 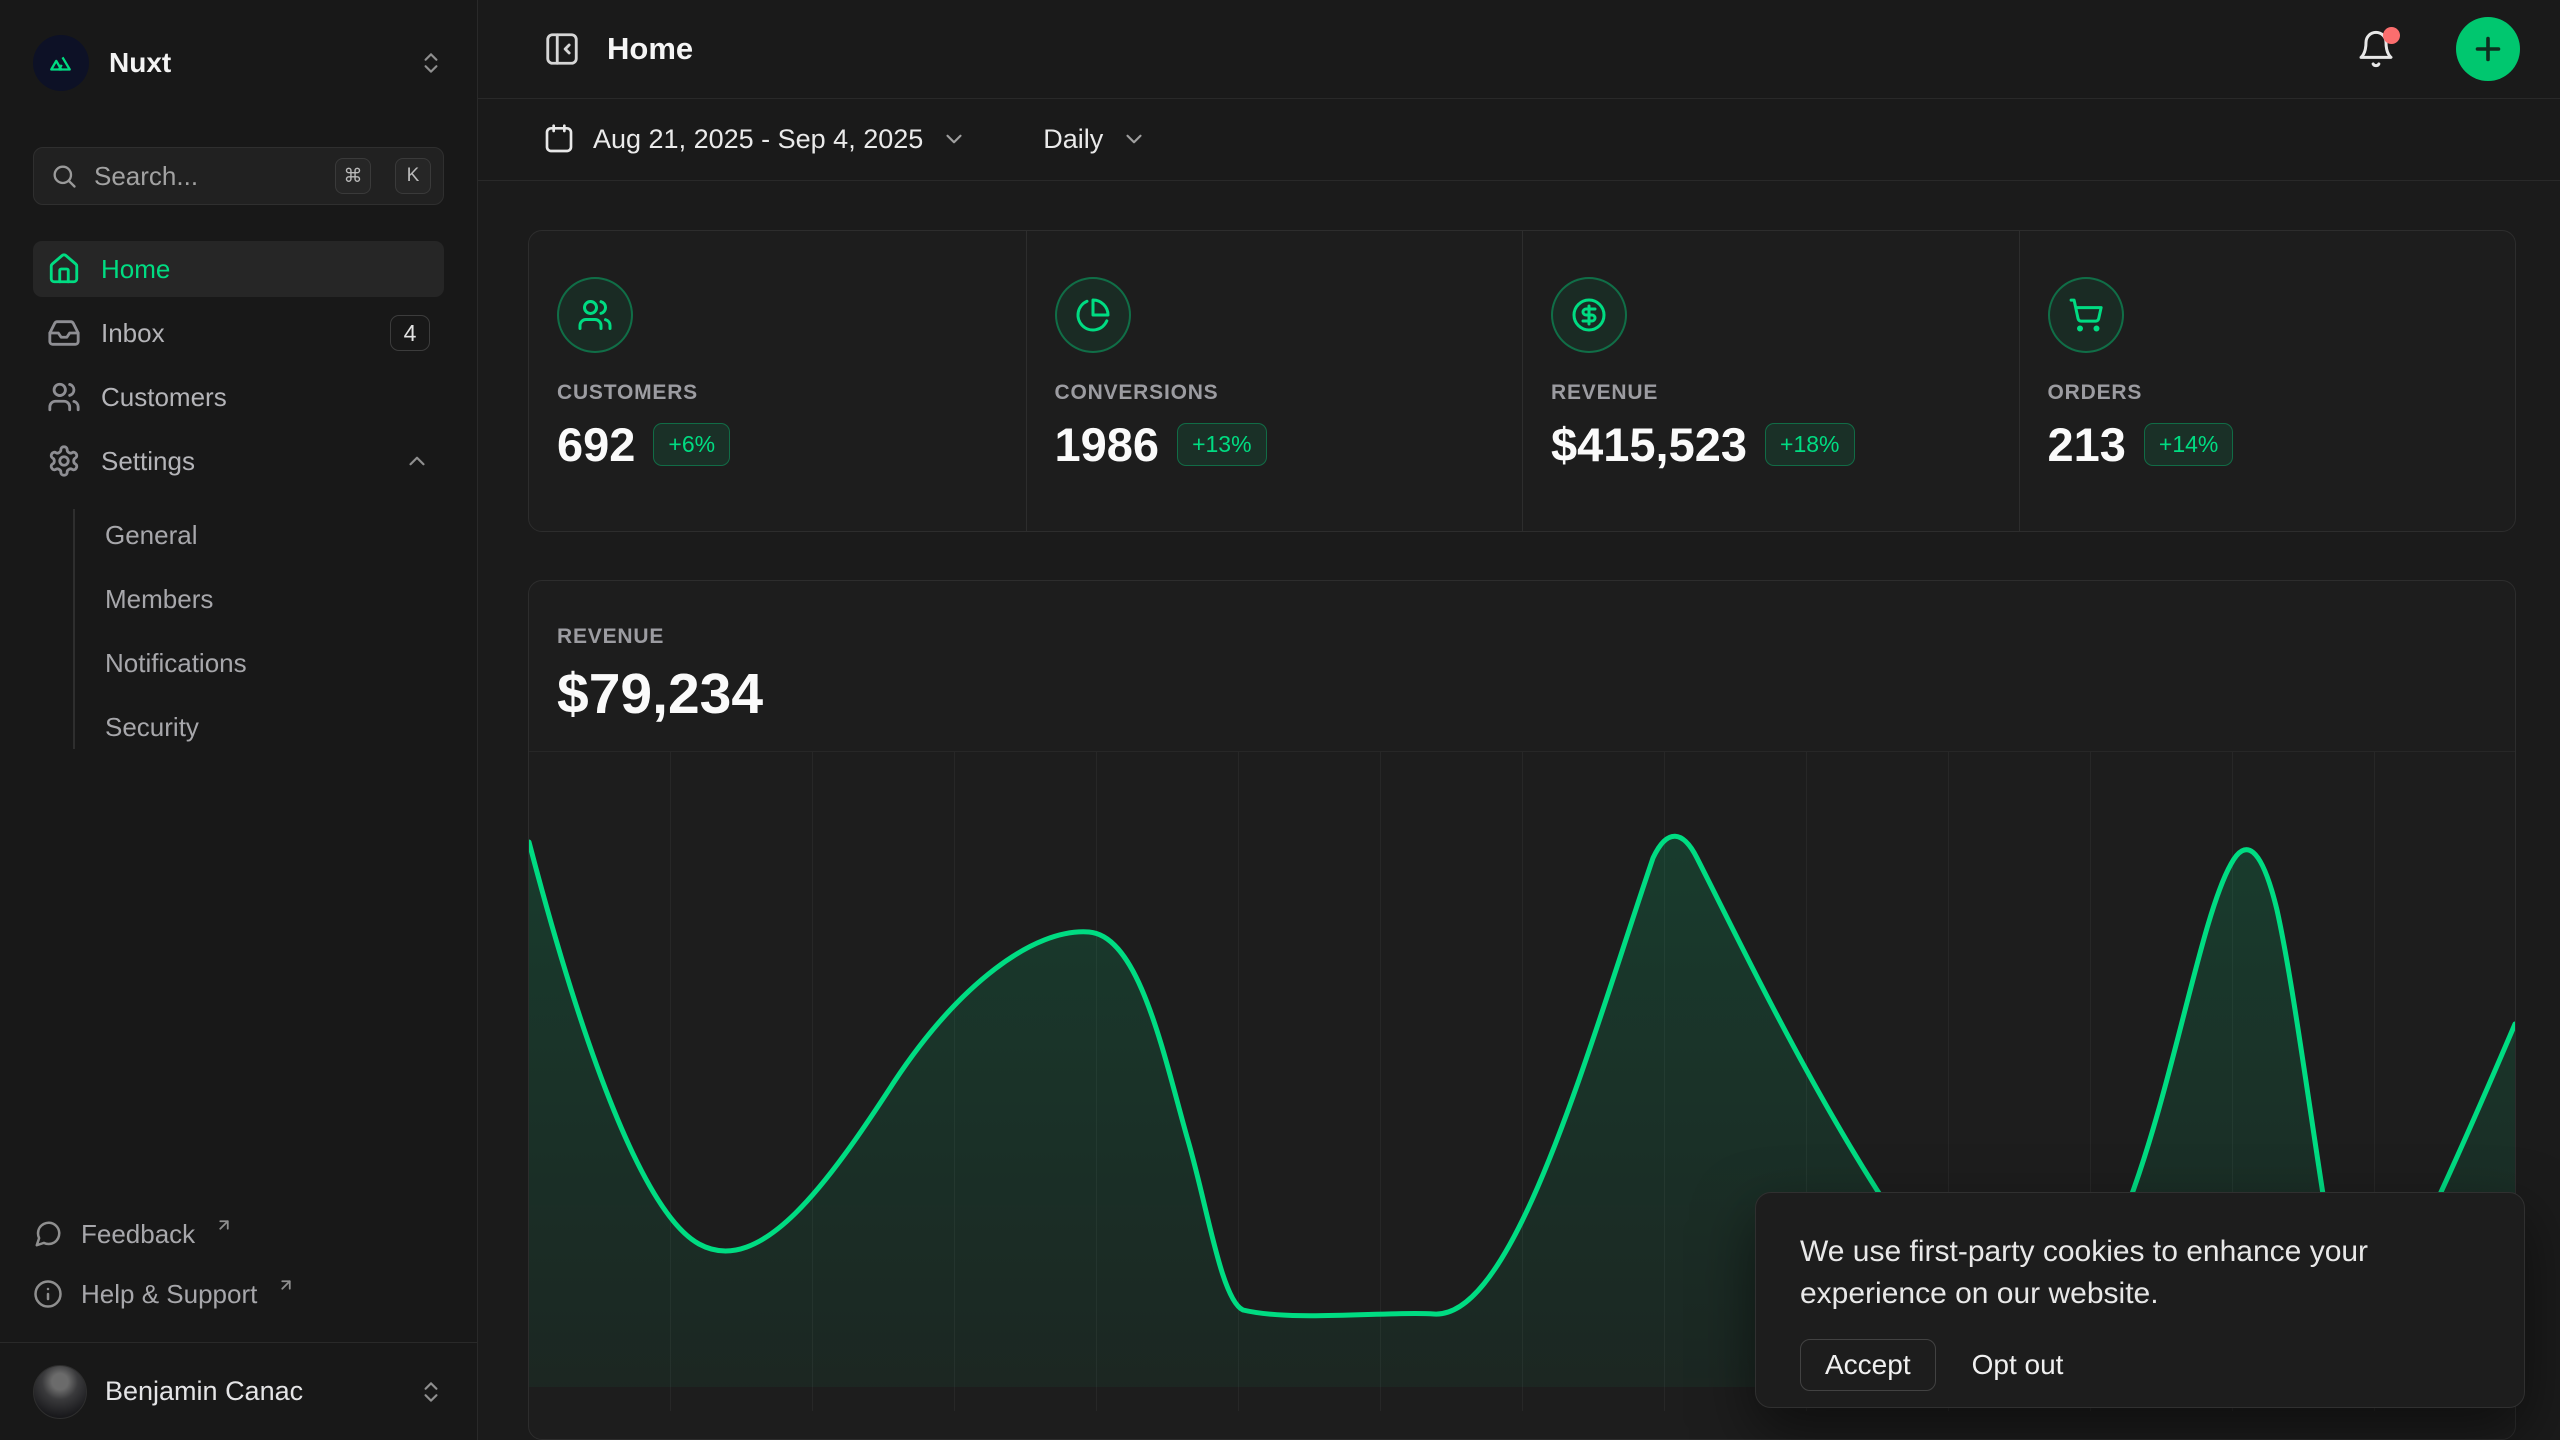 What do you see at coordinates (650, 48) in the screenshot?
I see `page-title: Home` at bounding box center [650, 48].